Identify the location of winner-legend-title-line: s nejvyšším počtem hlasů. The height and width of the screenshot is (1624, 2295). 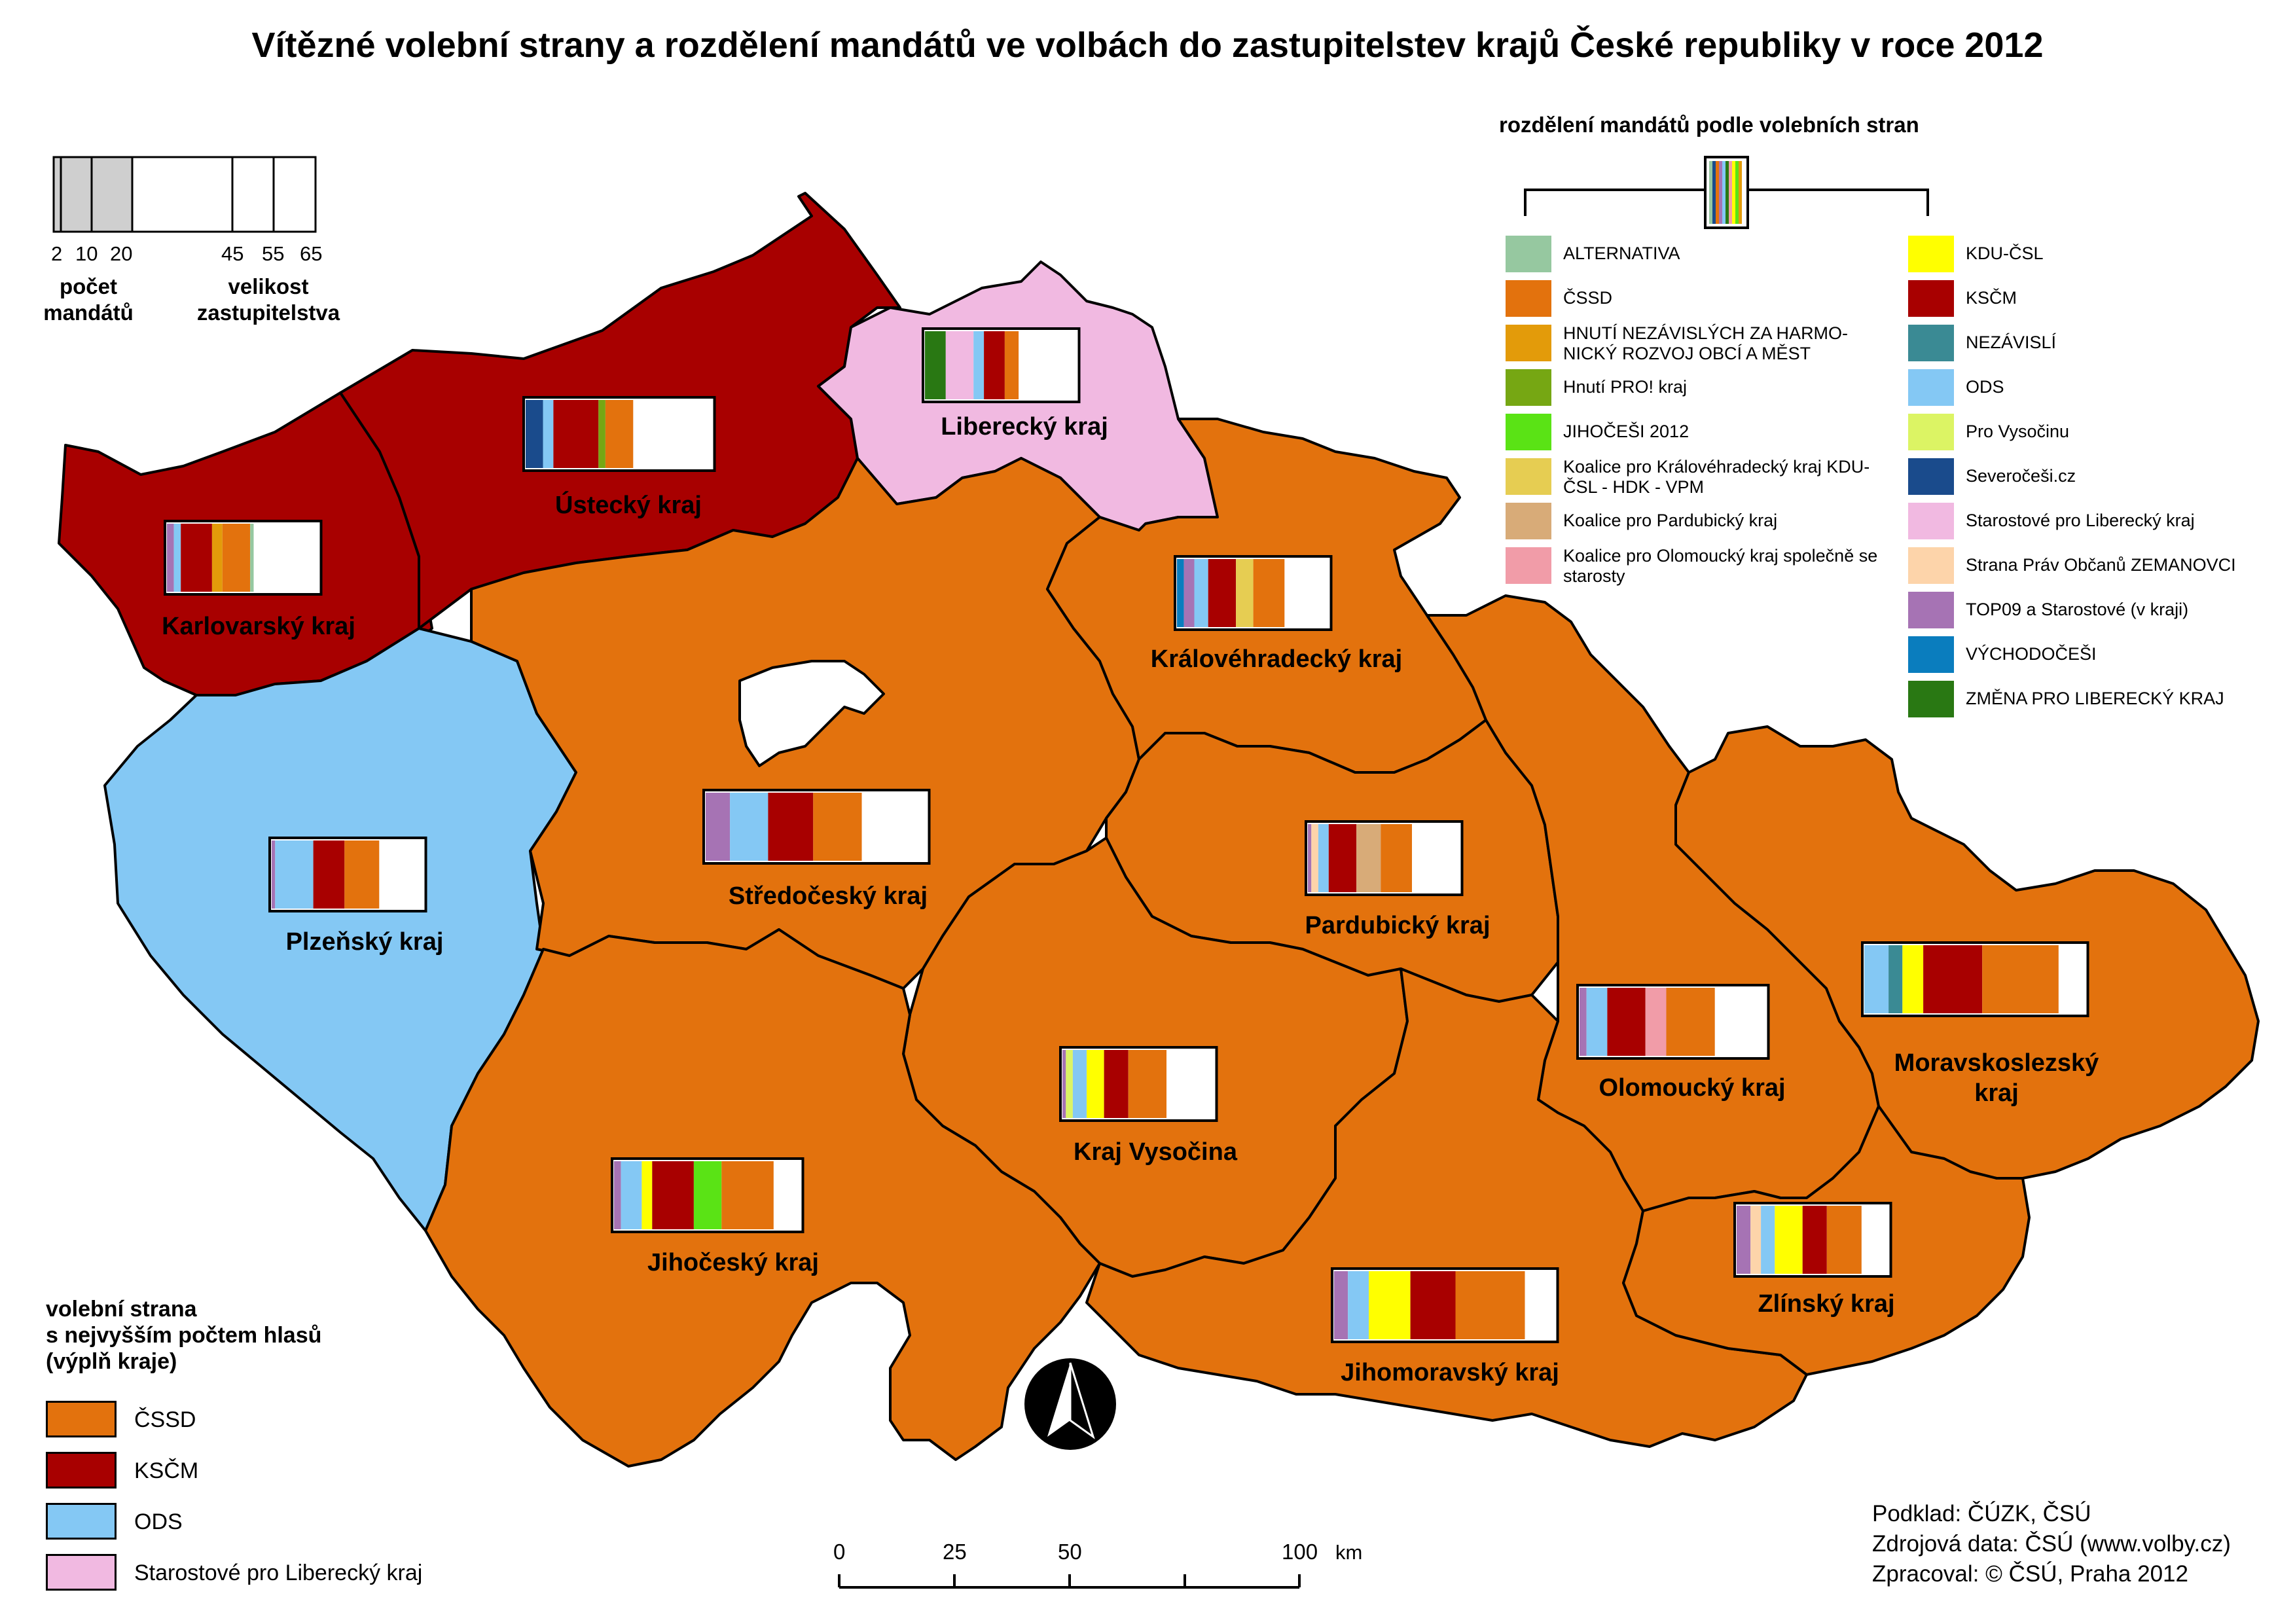
(184, 1335).